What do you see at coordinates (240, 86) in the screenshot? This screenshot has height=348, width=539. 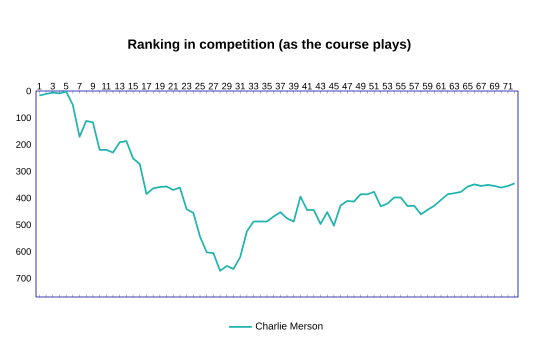 I see `x-tick-label: 31` at bounding box center [240, 86].